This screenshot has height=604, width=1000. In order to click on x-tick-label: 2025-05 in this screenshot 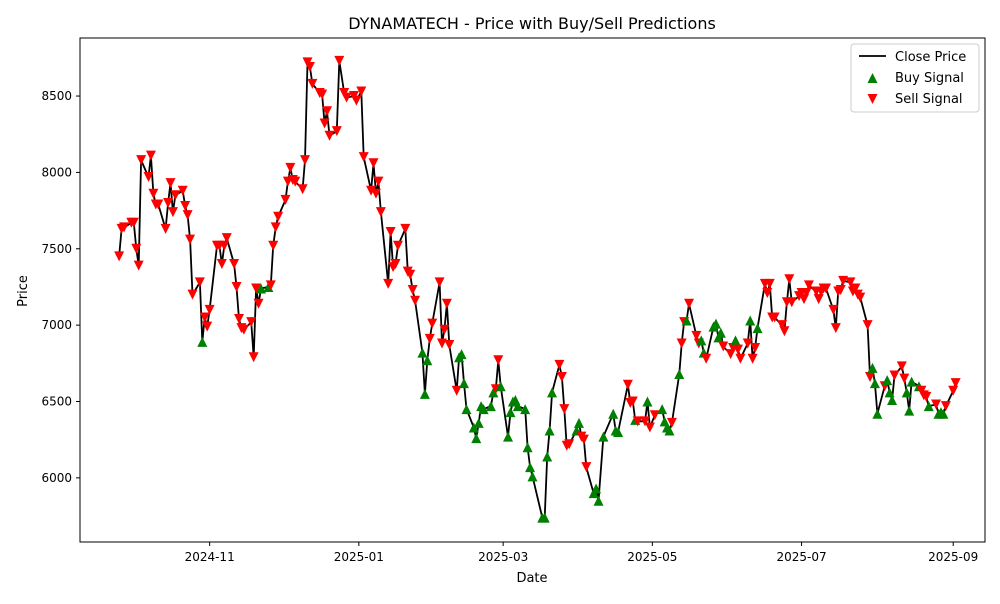, I will do `click(652, 557)`.